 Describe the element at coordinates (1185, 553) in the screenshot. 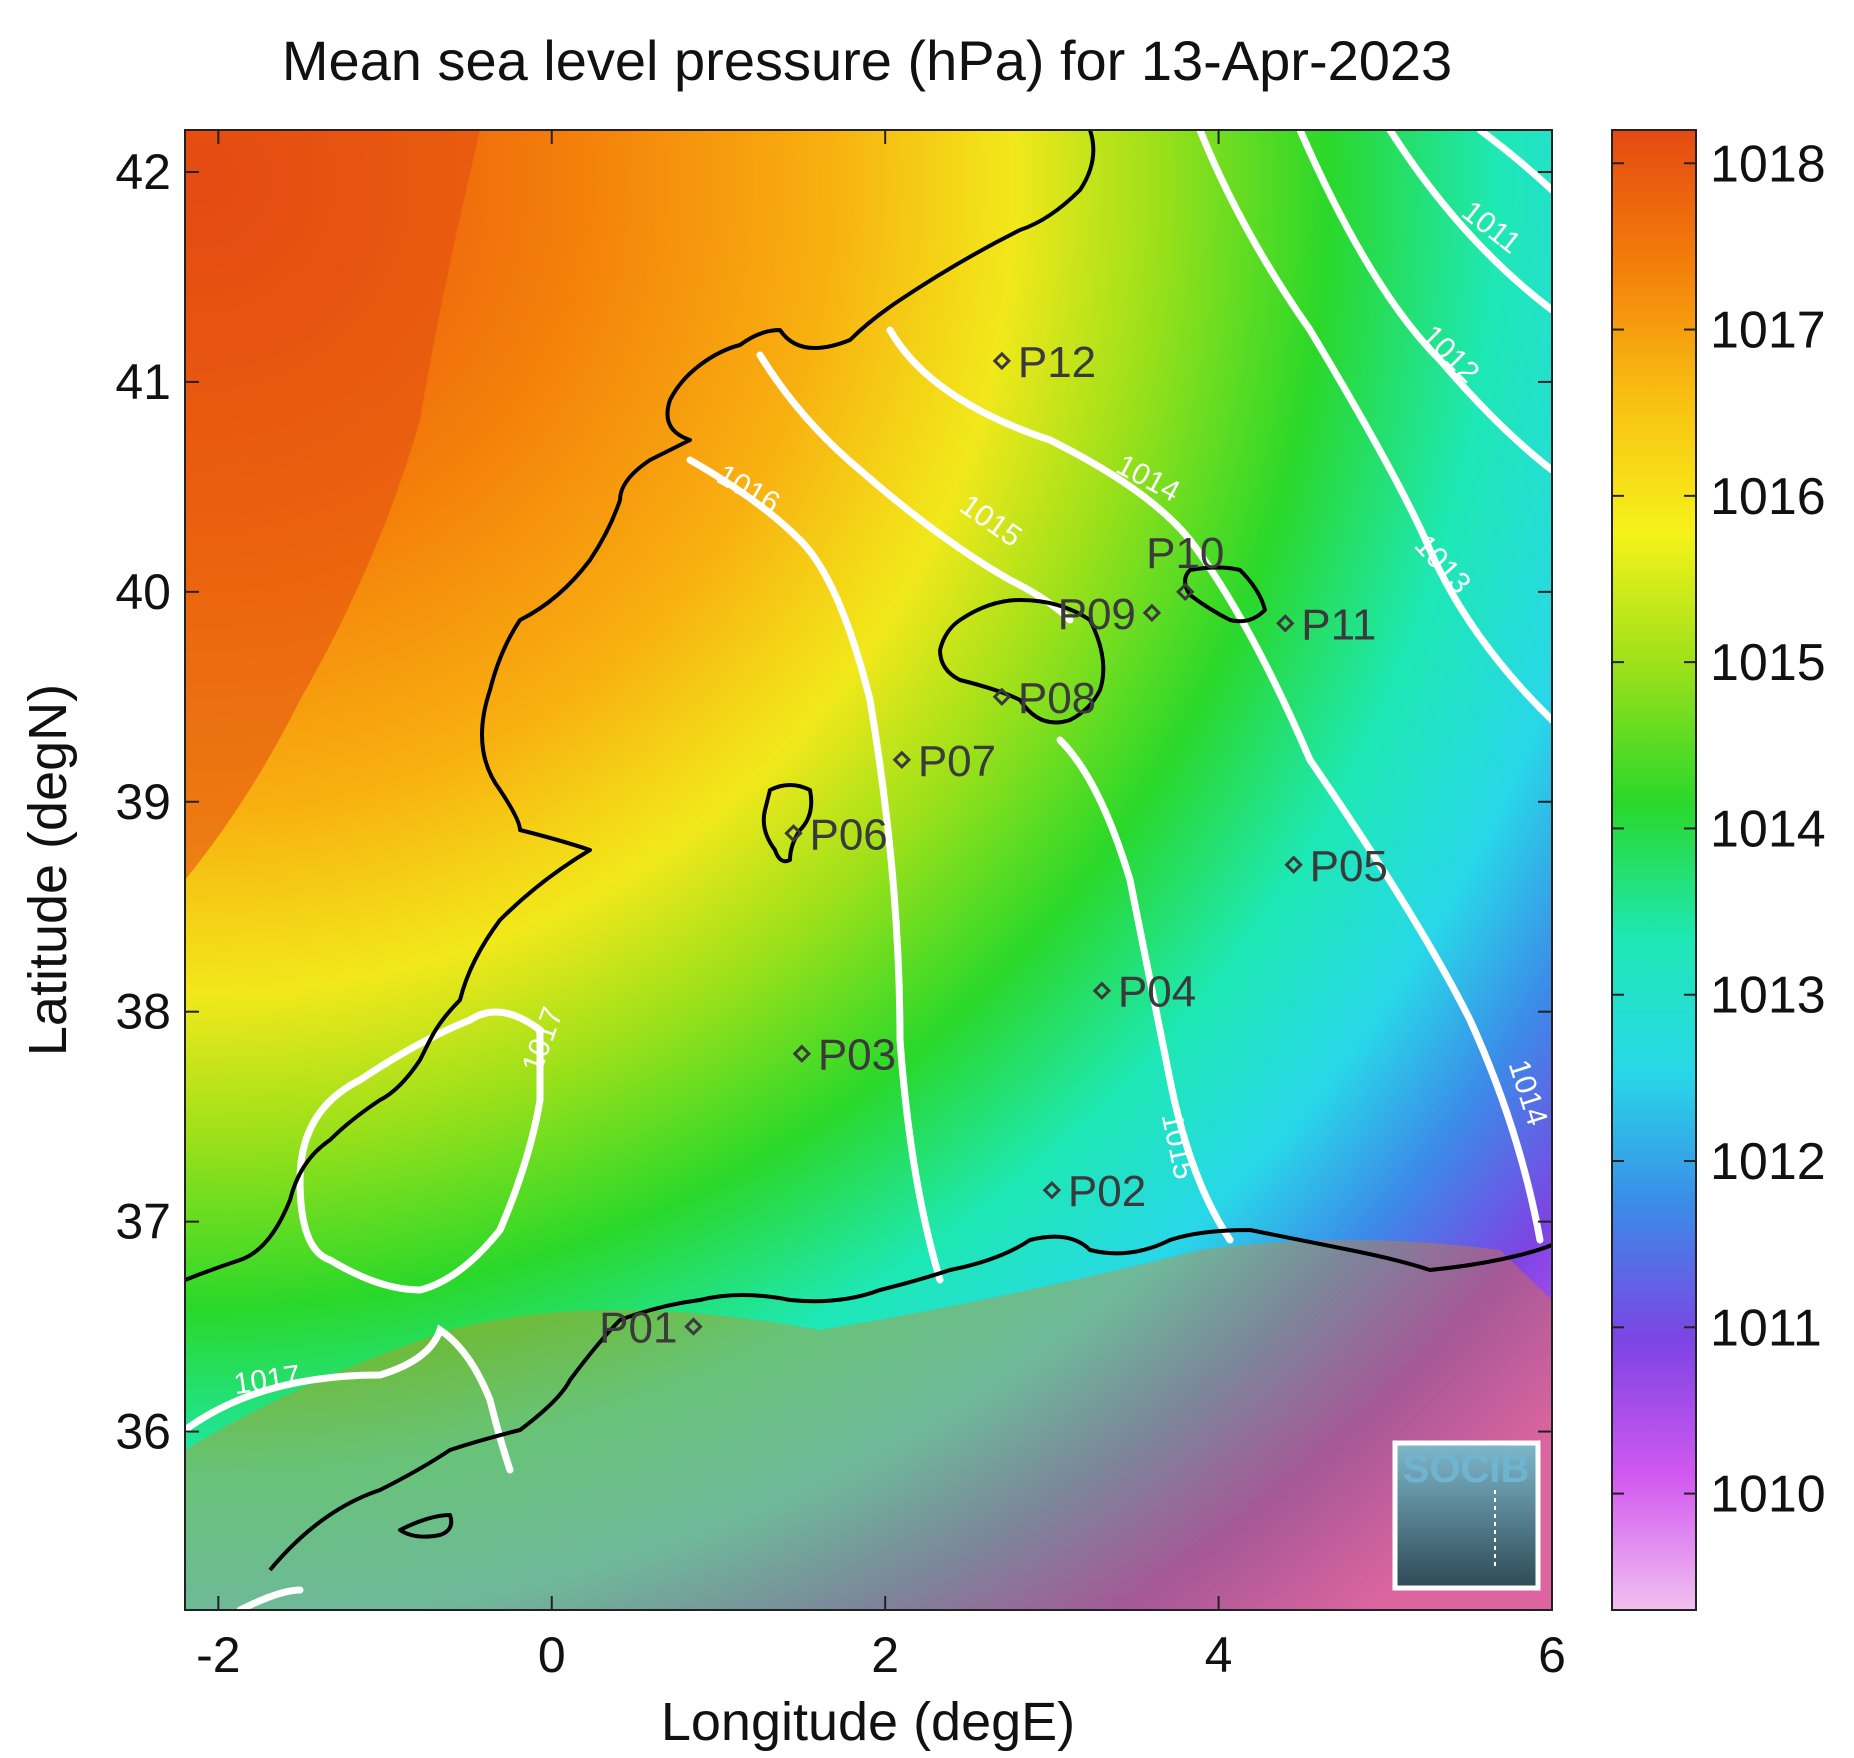

I see `station-label: P10` at that location.